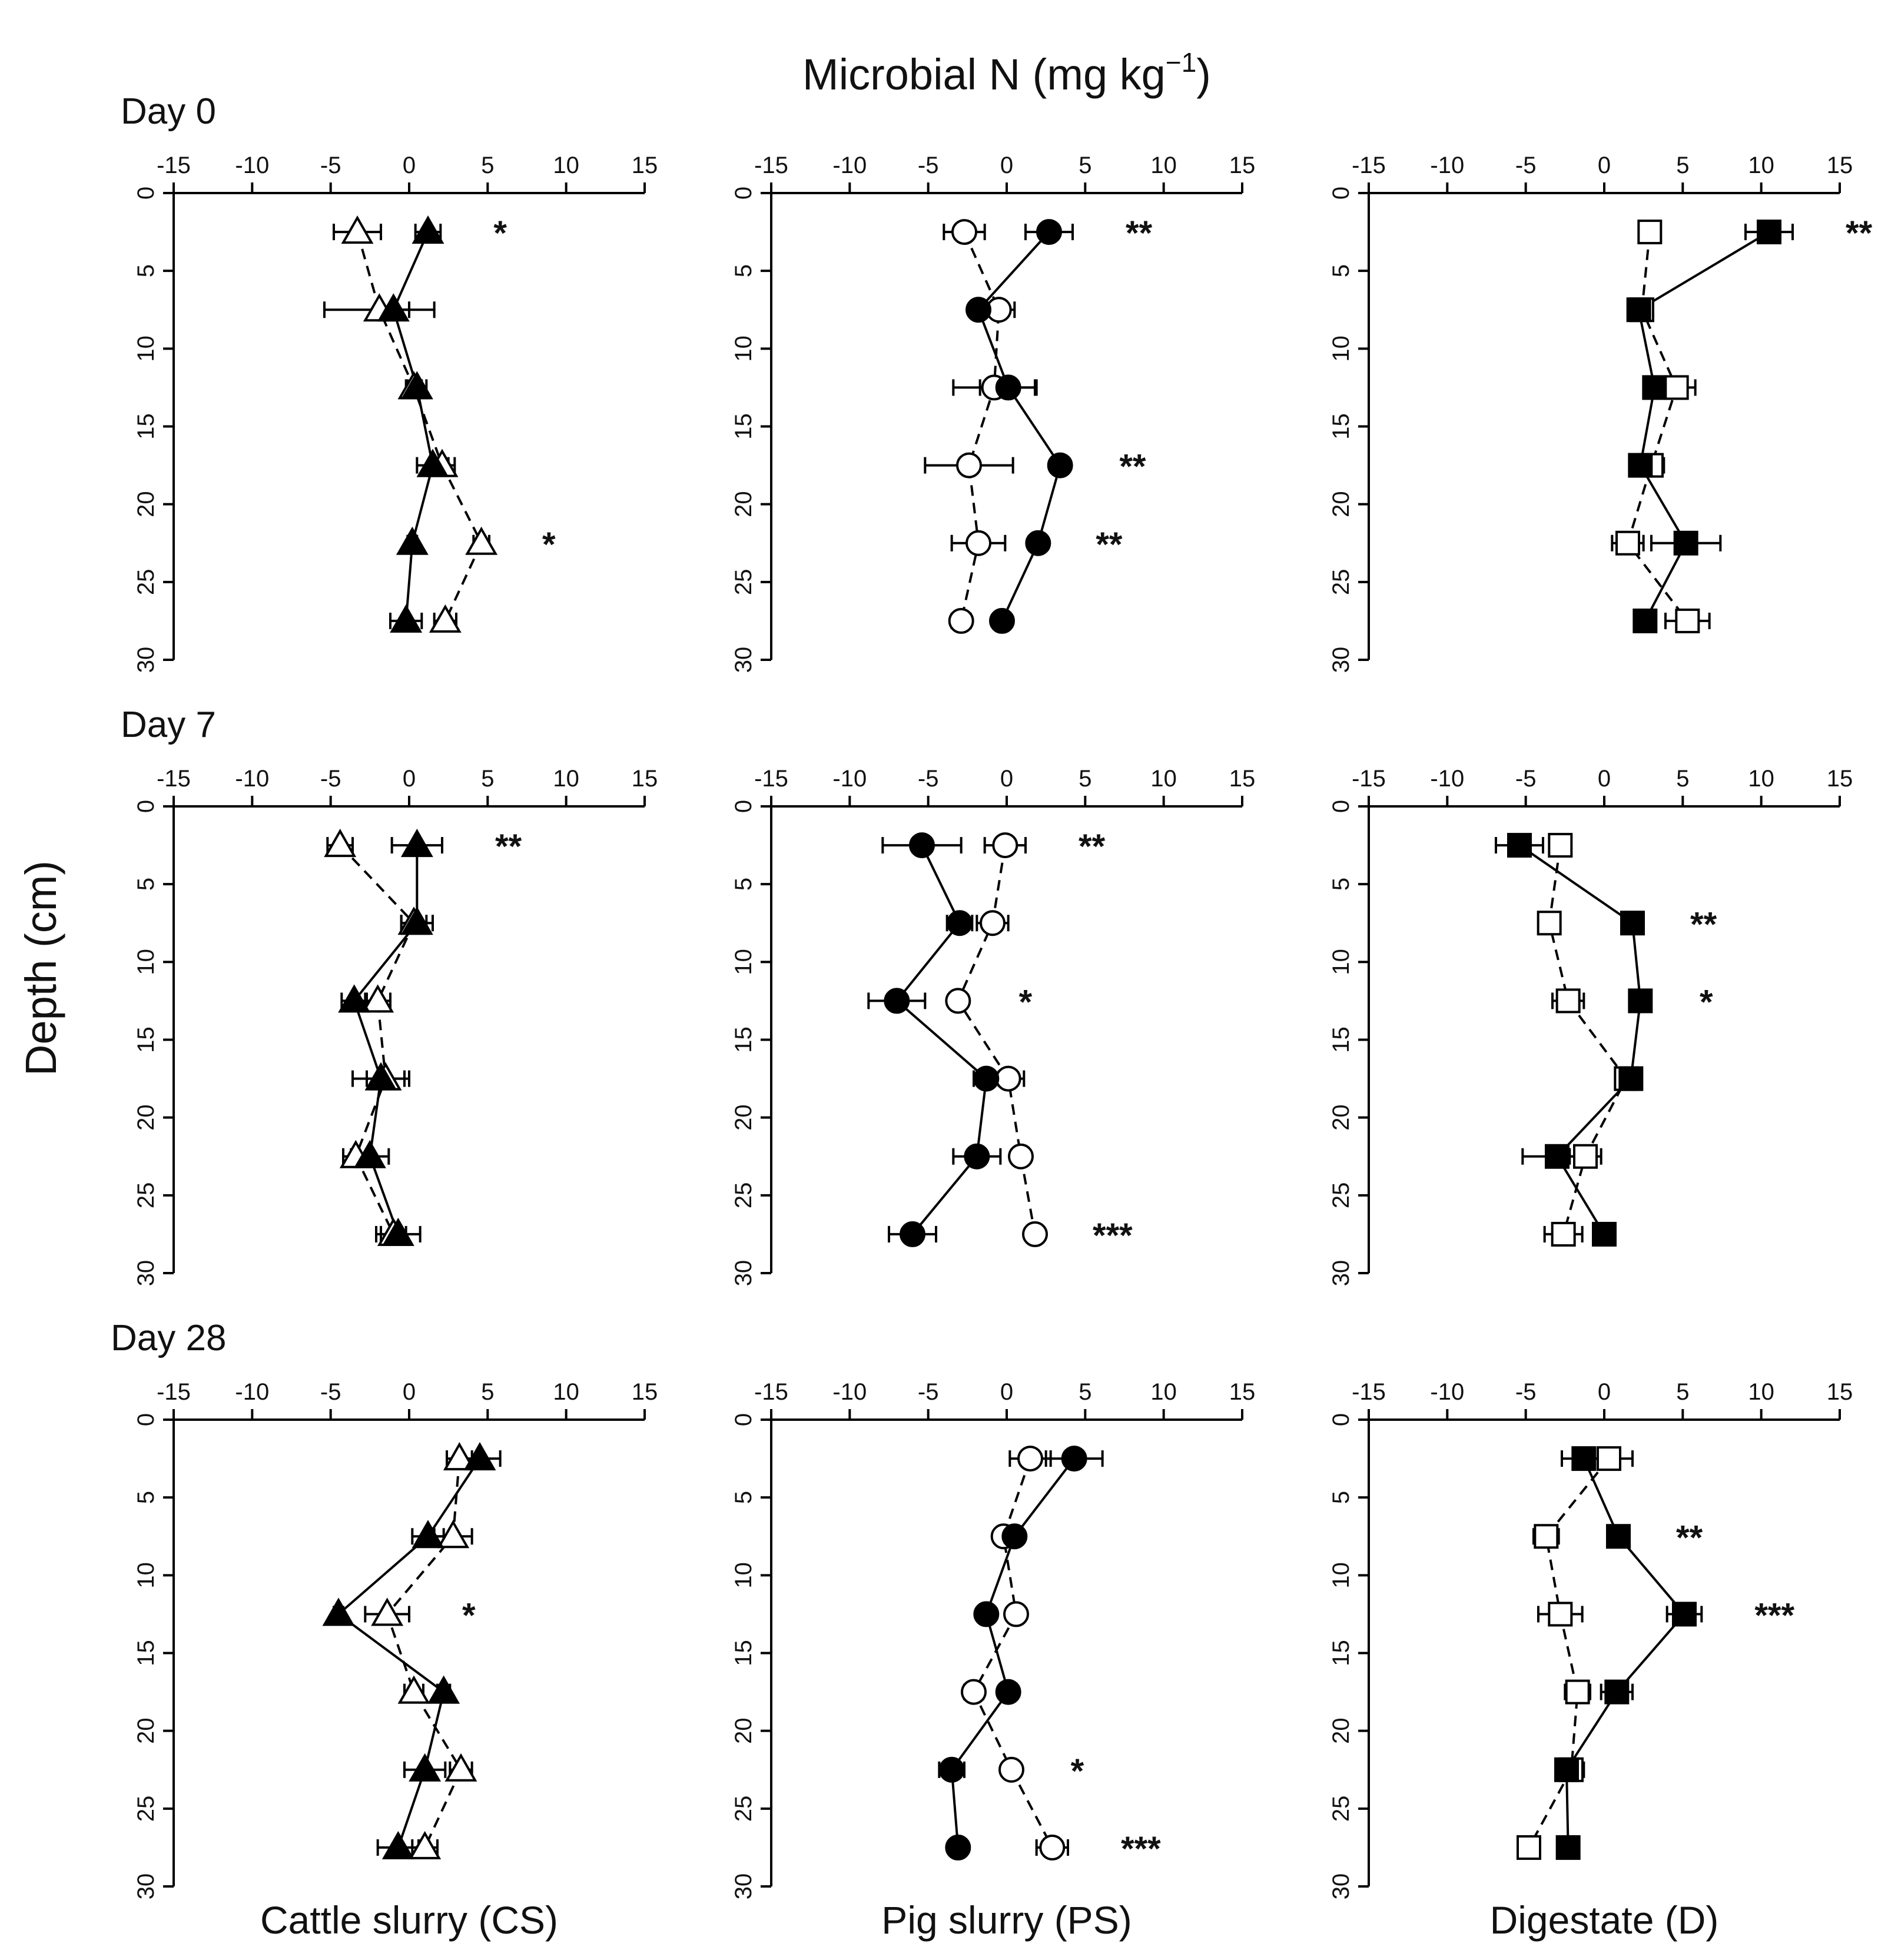 The image size is (1878, 1960). I want to click on panel-day0-col3: -15 -10 -5 0 5 10 15 0 5 10 15 20 25 30 **, so click(1601, 412).